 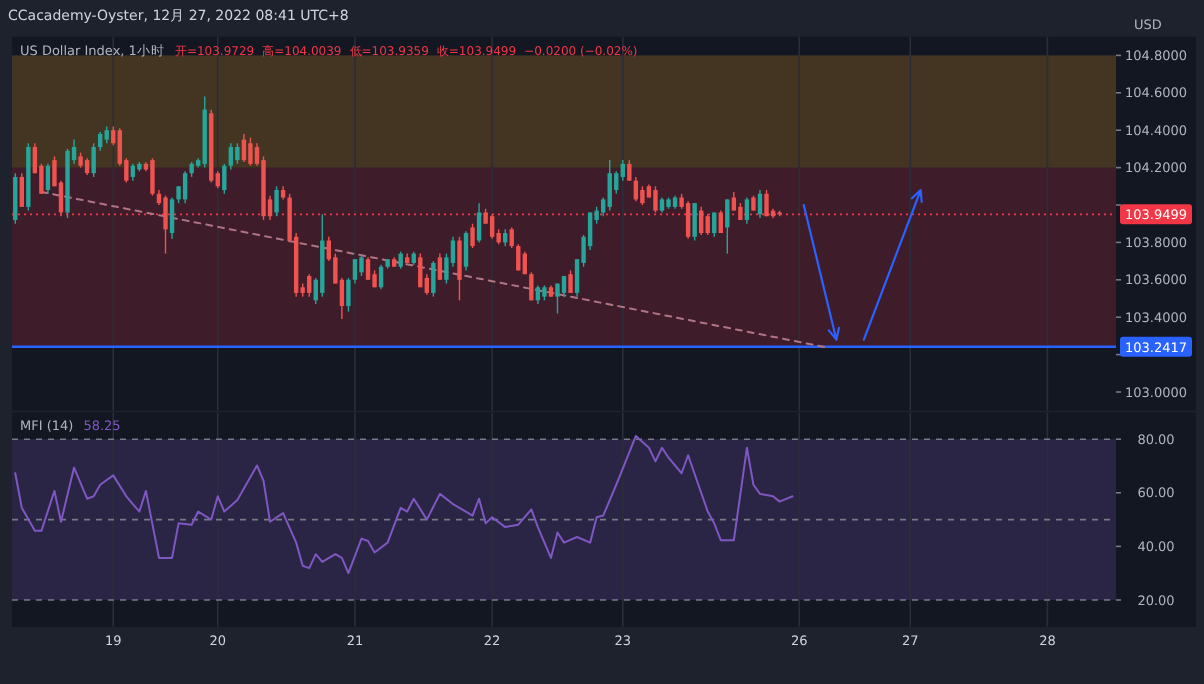 What do you see at coordinates (404, 504) in the screenshot?
I see `line-series` at bounding box center [404, 504].